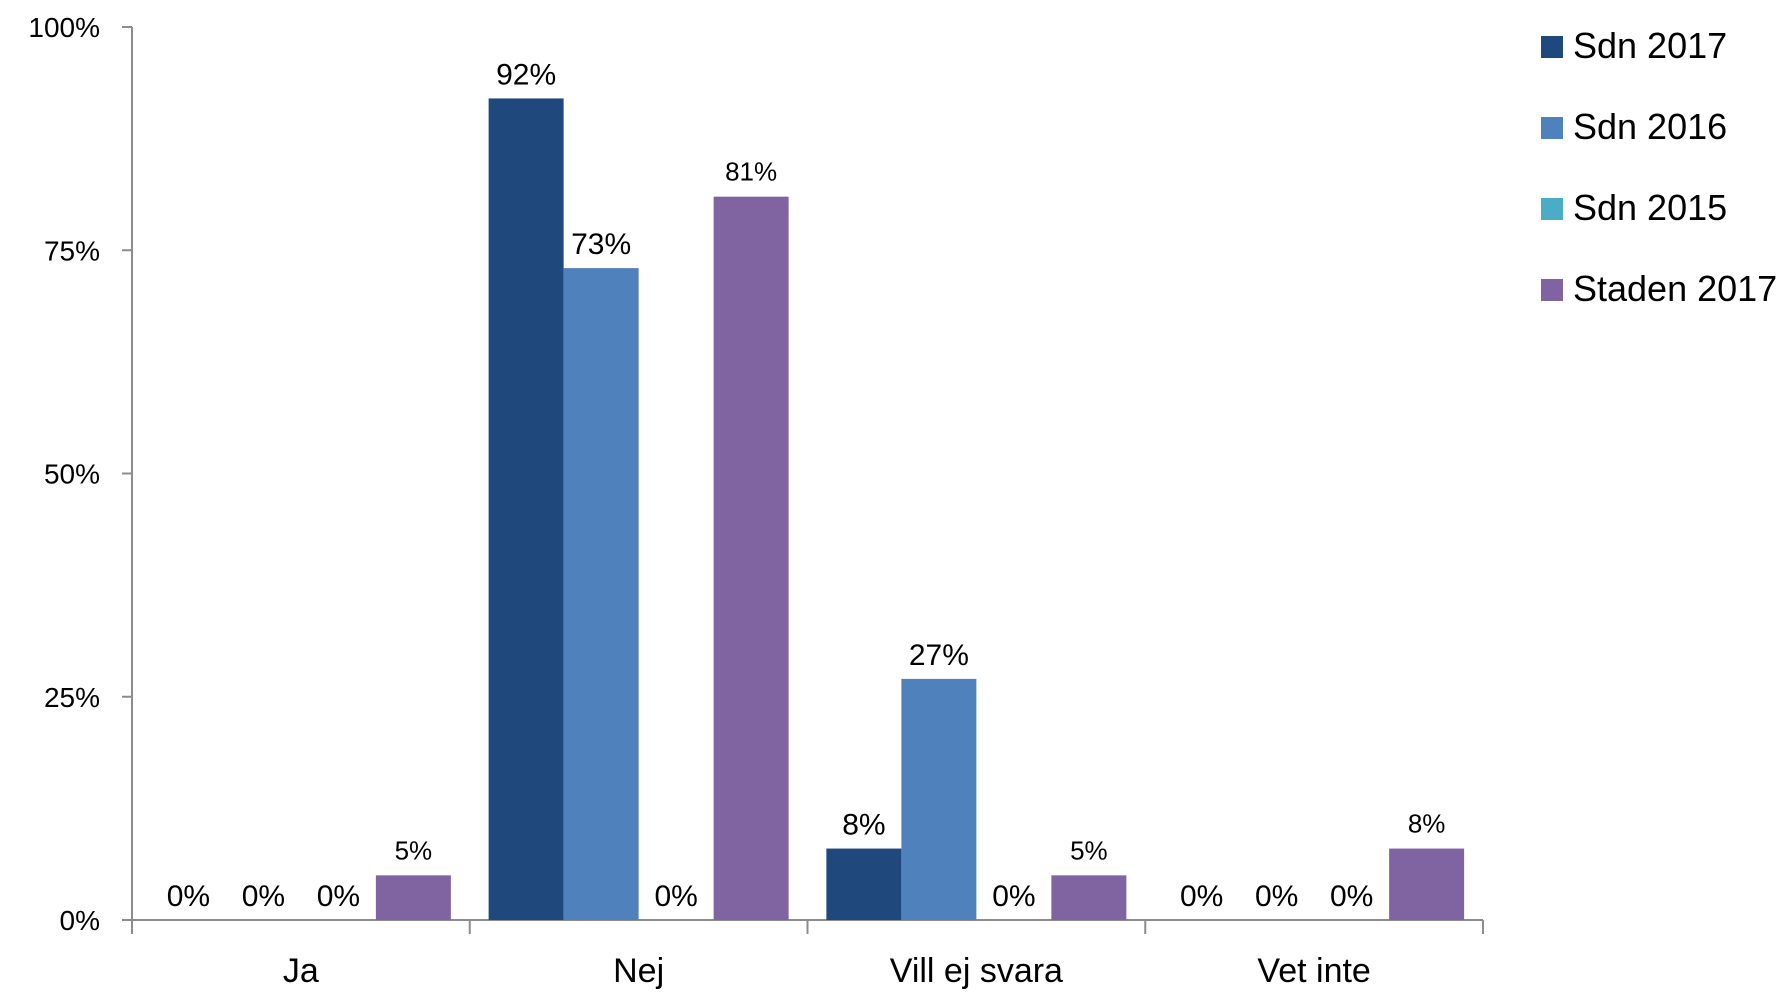 The height and width of the screenshot is (996, 1789). I want to click on legend-label: Sdn 2017, so click(1650, 45).